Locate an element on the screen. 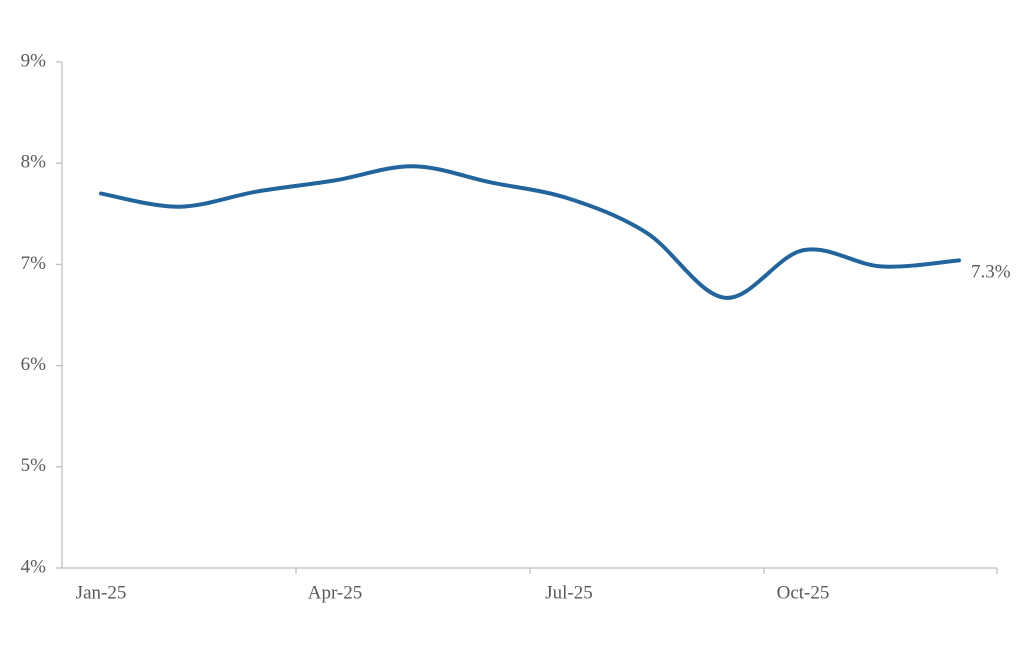 The image size is (1024, 664). annotation: 7.3% is located at coordinates (991, 272).